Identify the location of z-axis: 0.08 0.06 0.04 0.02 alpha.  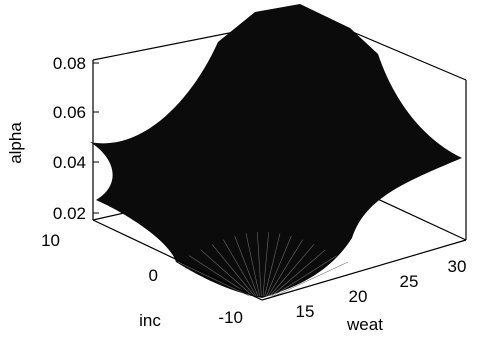
(52, 138).